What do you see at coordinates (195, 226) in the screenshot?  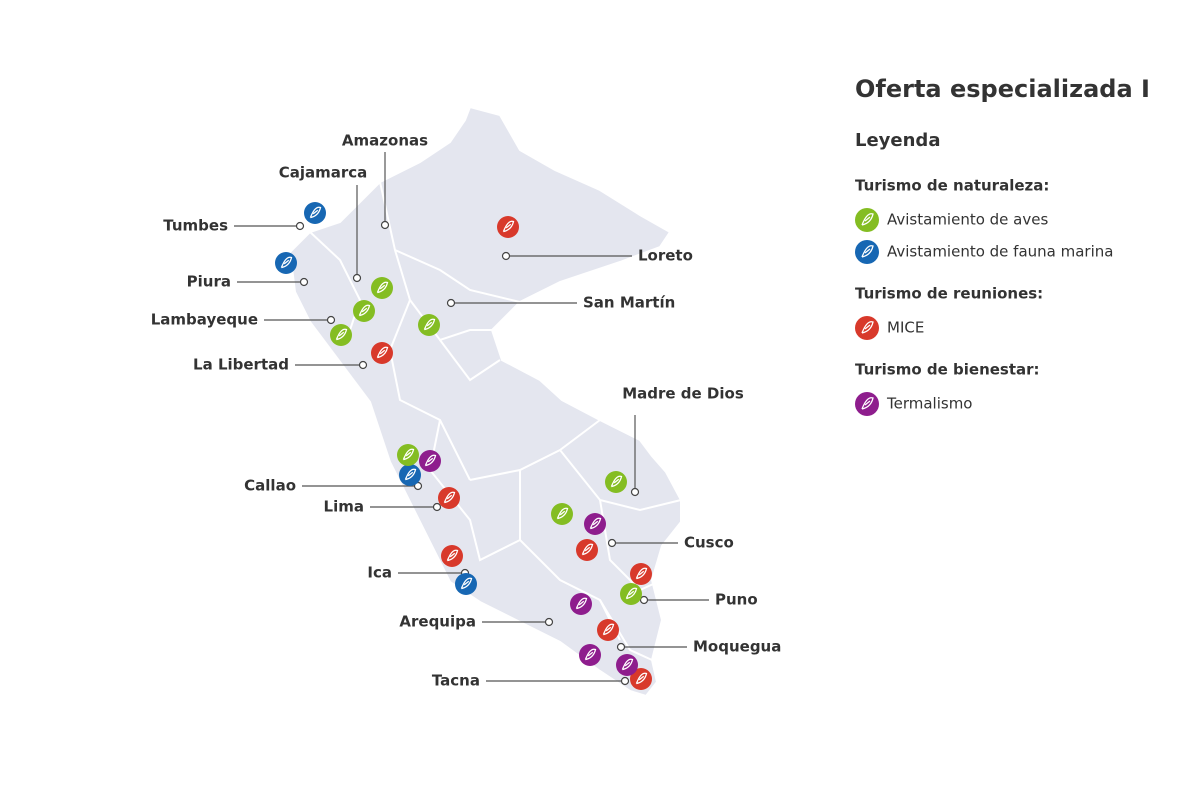 I see `region-label: Tumbes` at bounding box center [195, 226].